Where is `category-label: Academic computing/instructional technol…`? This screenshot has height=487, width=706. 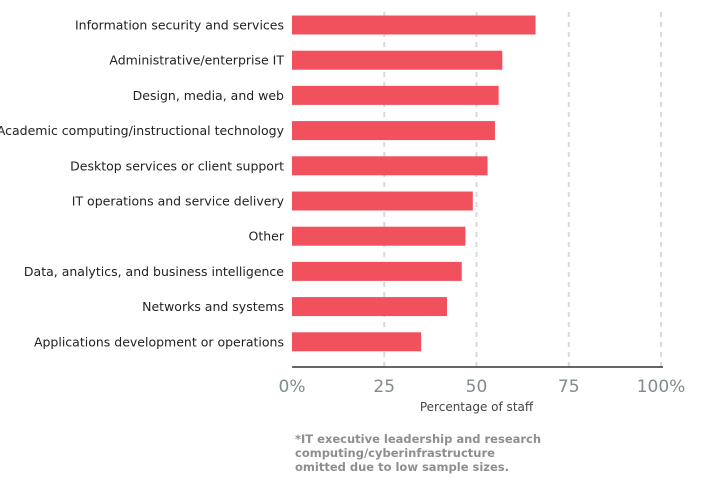 category-label: Academic computing/instructional technol… is located at coordinates (142, 130).